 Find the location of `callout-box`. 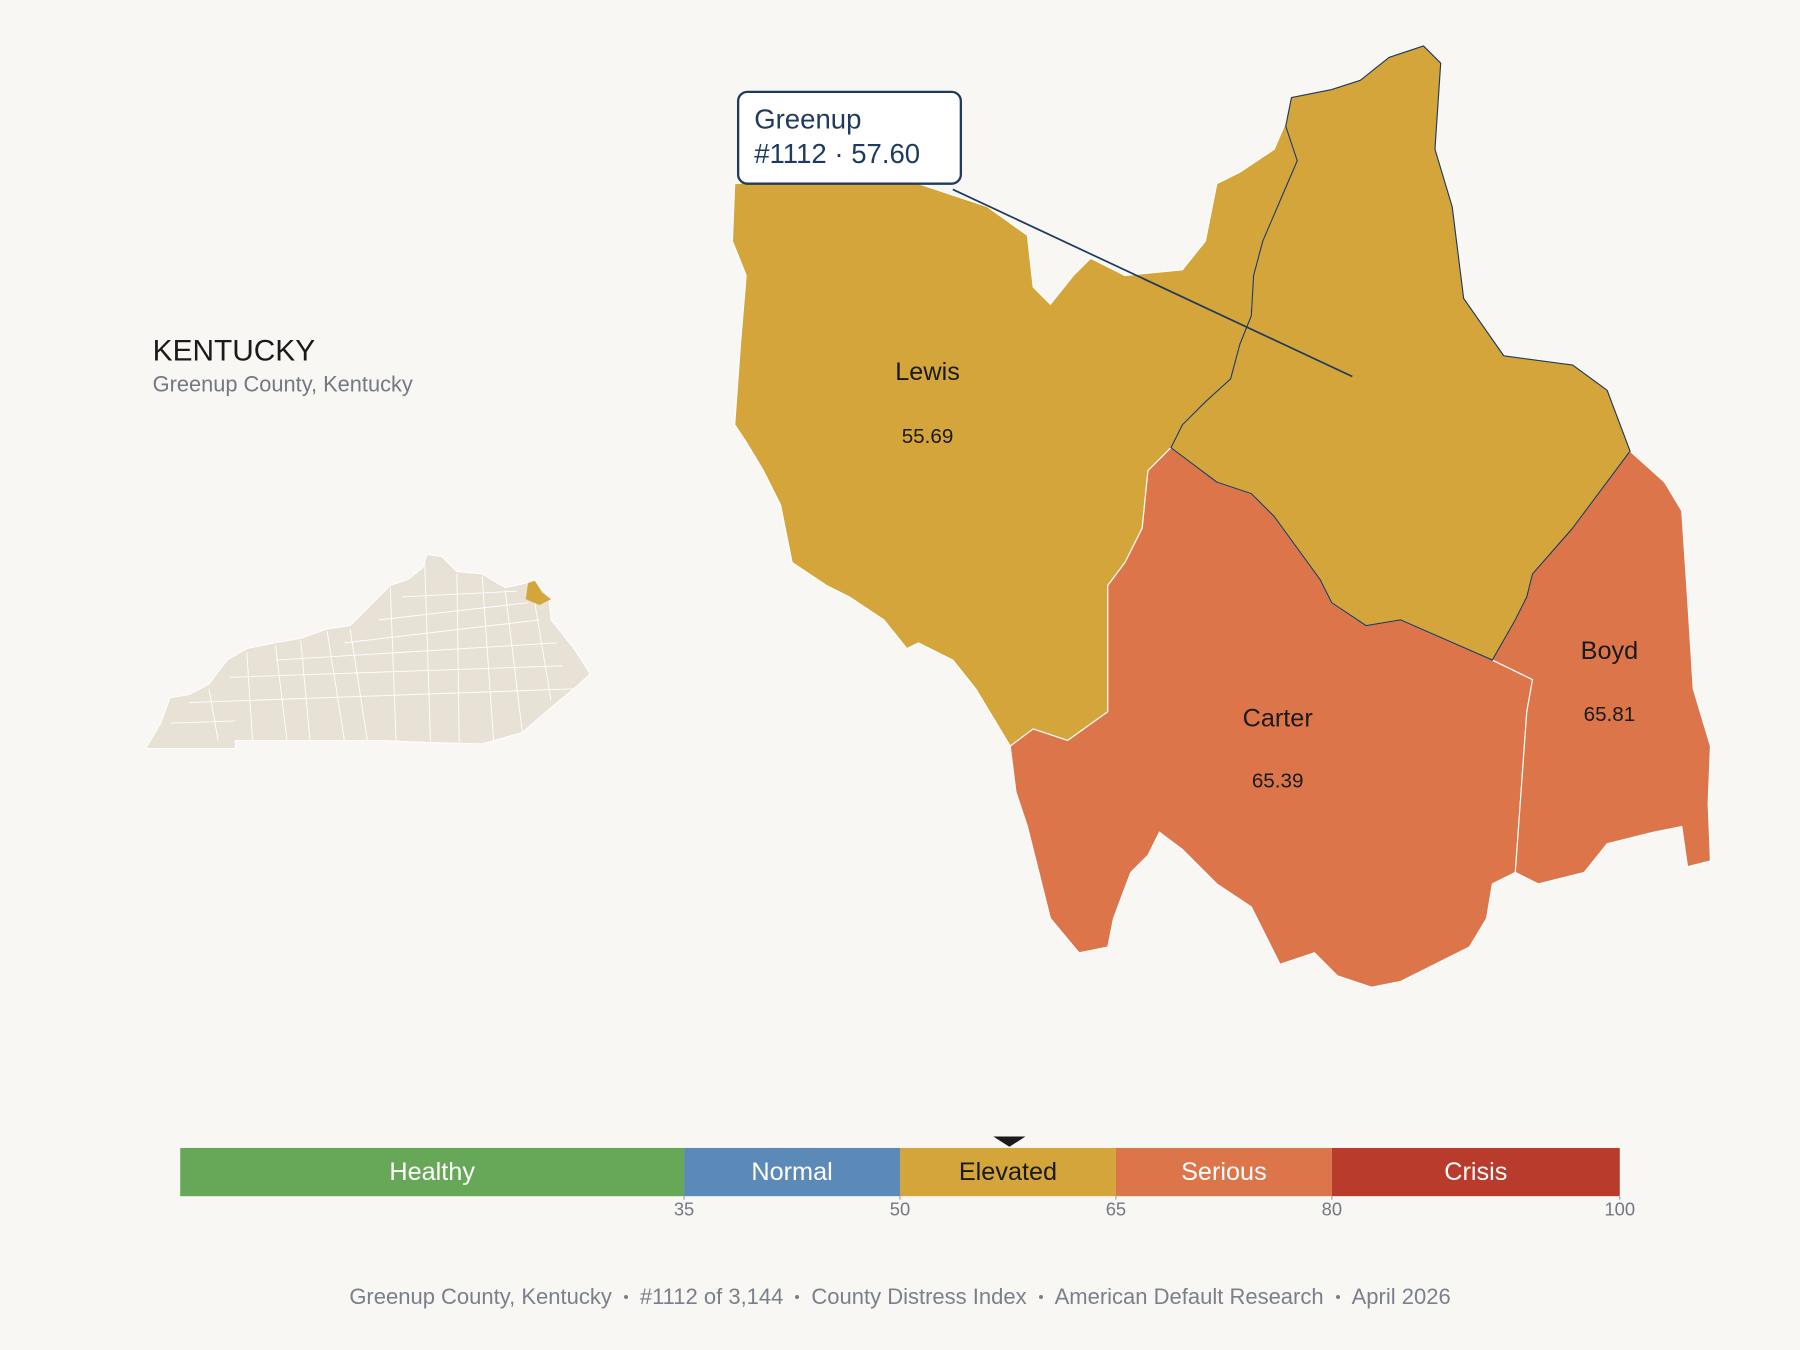

callout-box is located at coordinates (849, 137).